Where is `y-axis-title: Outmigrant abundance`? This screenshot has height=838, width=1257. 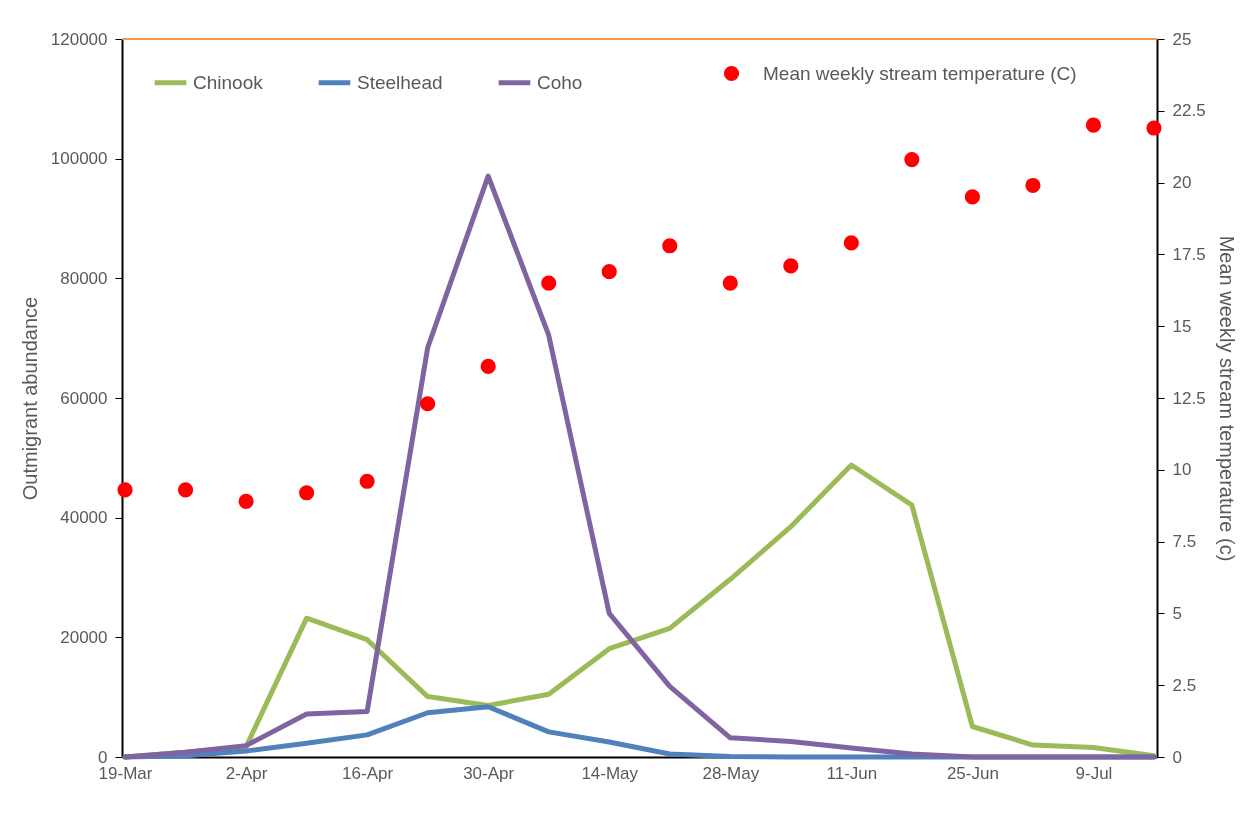 y-axis-title: Outmigrant abundance is located at coordinates (29, 398).